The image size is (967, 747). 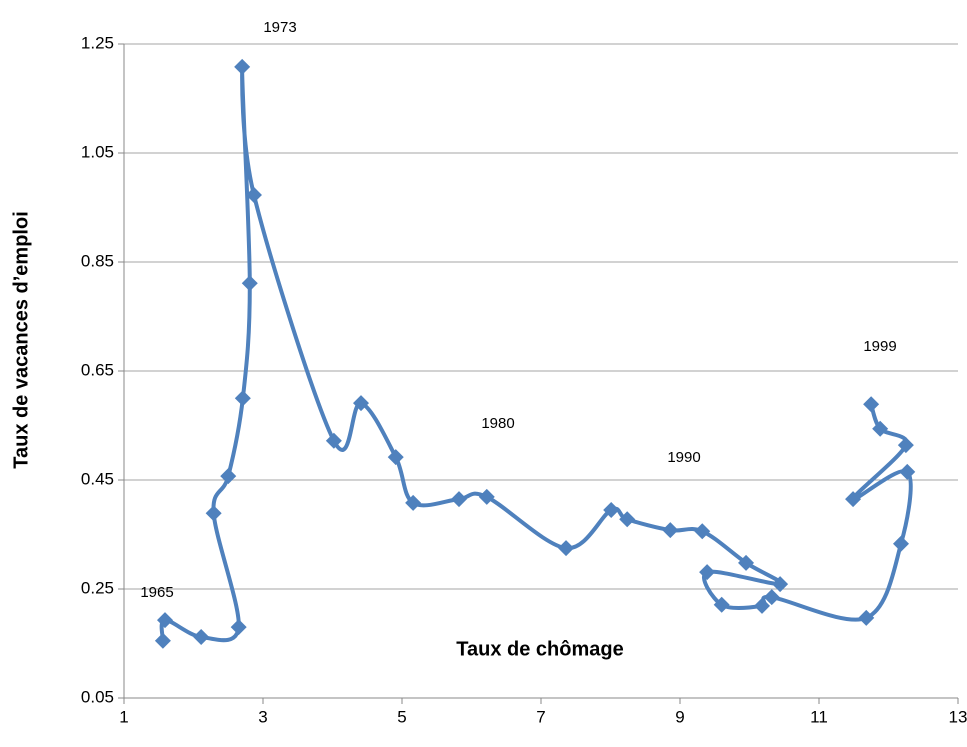 I want to click on y-tick-label: 0.85, so click(x=97, y=260).